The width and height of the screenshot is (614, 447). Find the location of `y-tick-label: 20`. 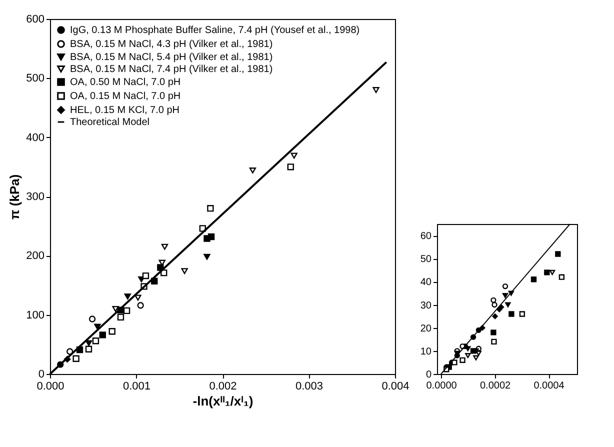

y-tick-label: 20 is located at coordinates (426, 328).